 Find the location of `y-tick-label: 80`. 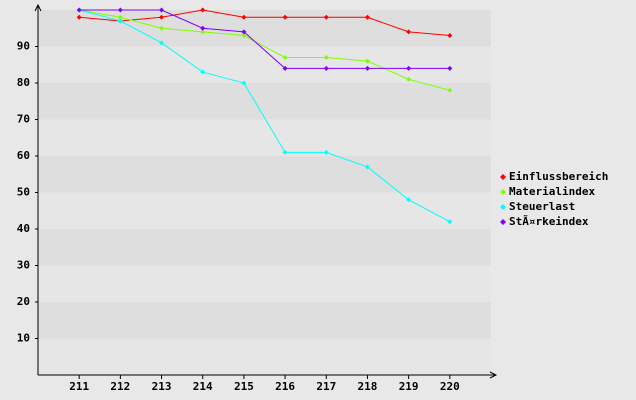

y-tick-label: 80 is located at coordinates (23, 82).